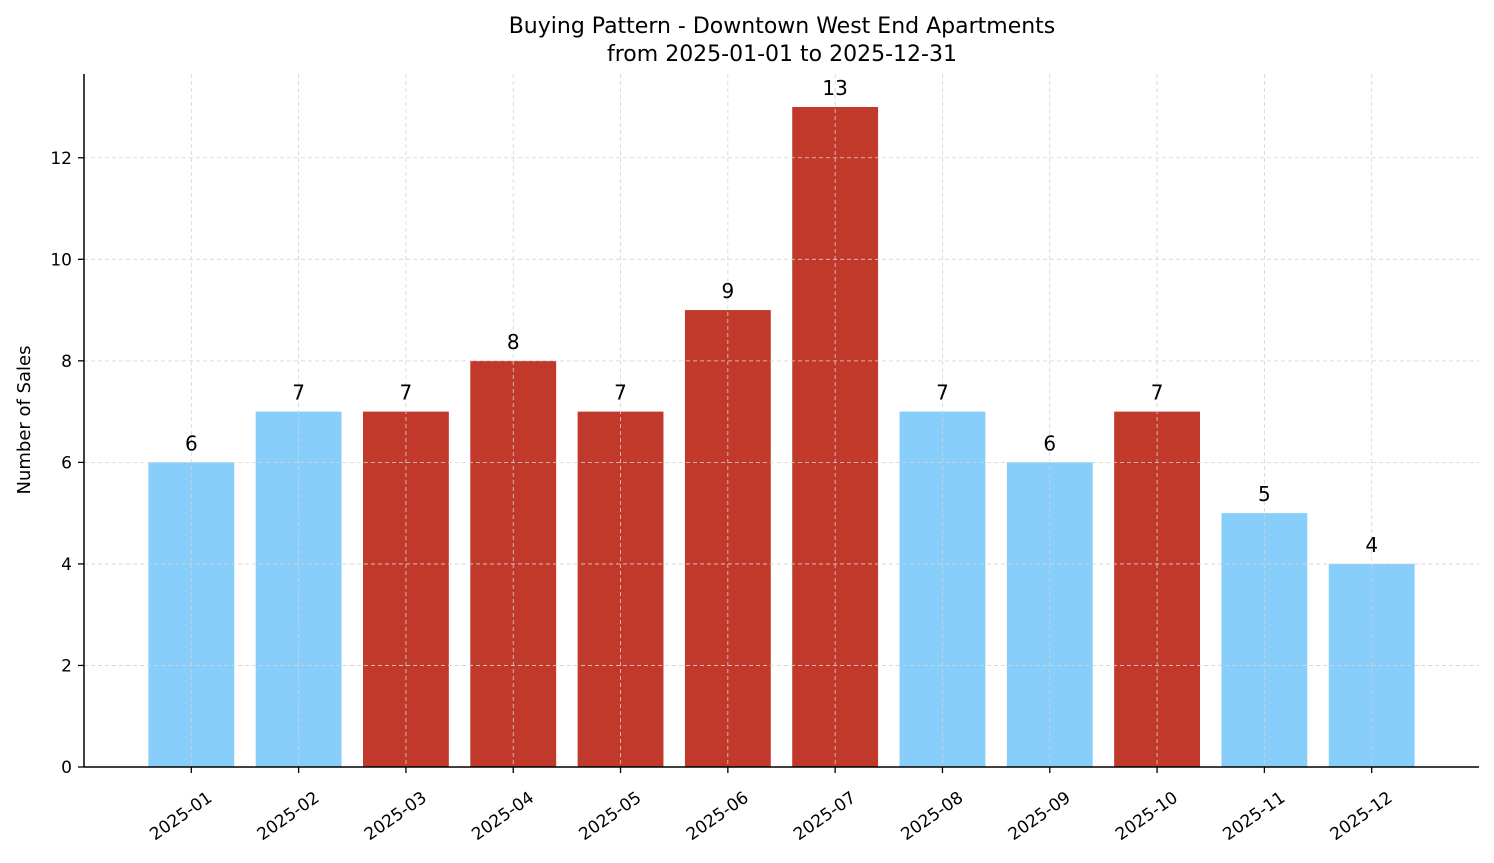  What do you see at coordinates (620, 393) in the screenshot?
I see `data-label-2025-05: 7` at bounding box center [620, 393].